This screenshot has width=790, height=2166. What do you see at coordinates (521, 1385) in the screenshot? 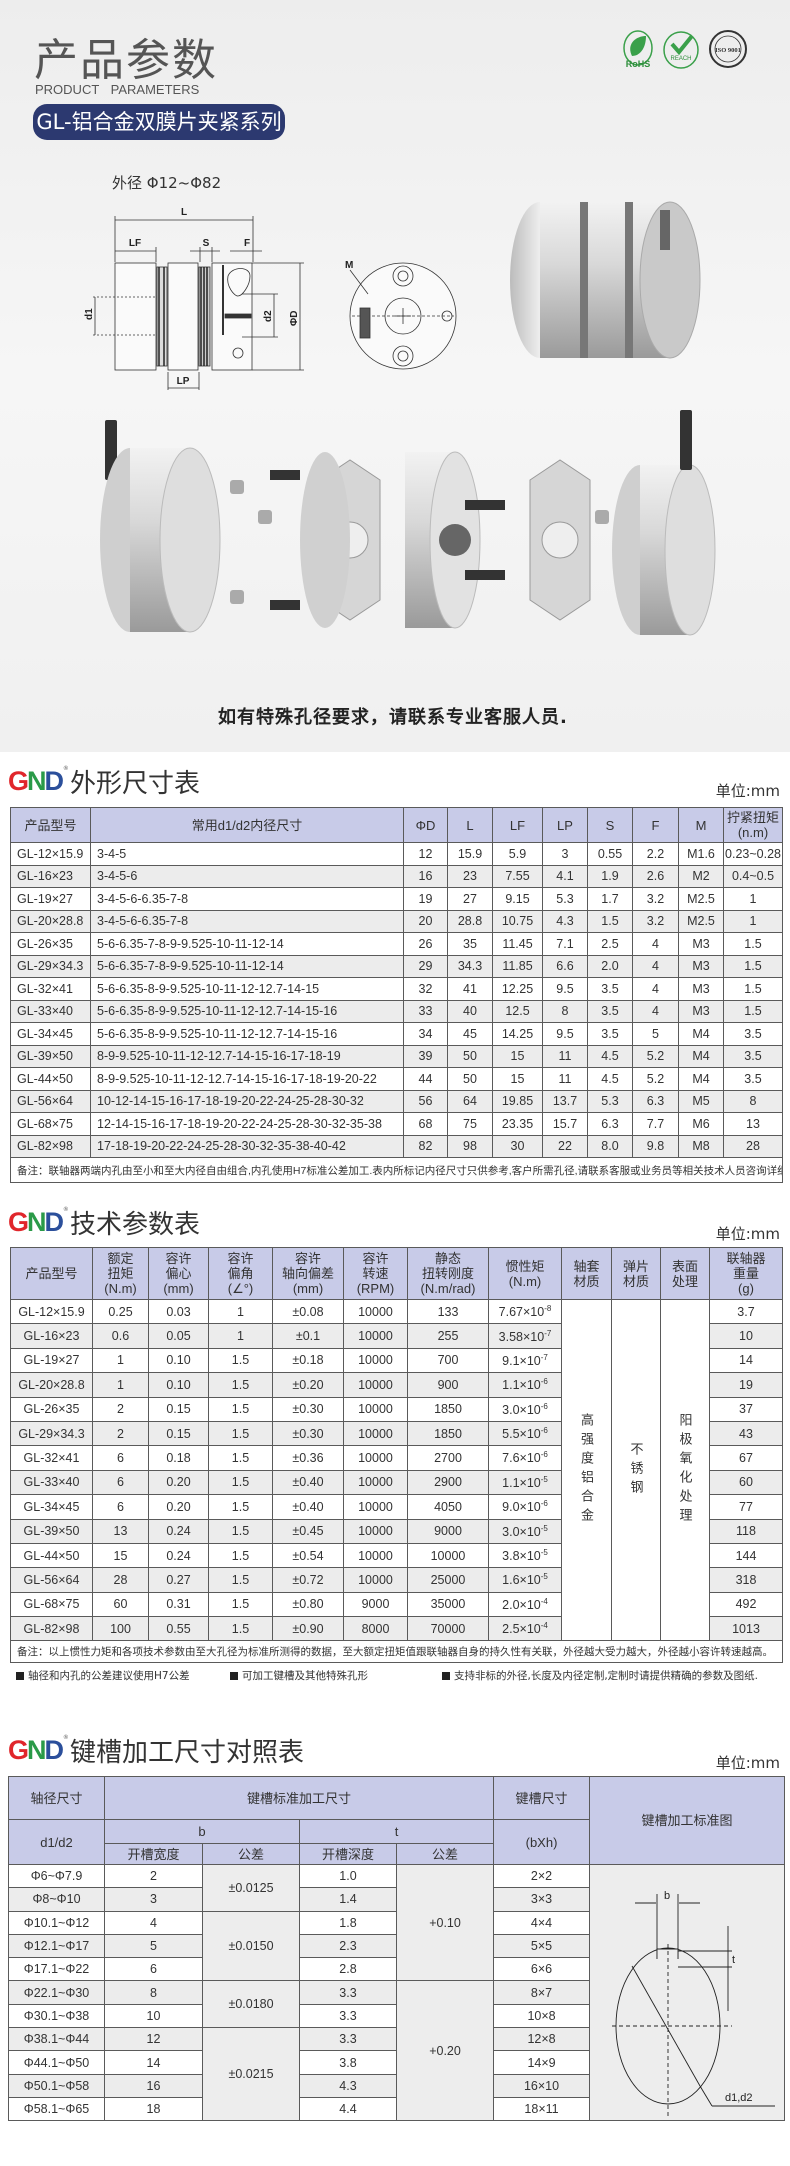
I see `inertia-mantissa: 1.1×10` at bounding box center [521, 1385].